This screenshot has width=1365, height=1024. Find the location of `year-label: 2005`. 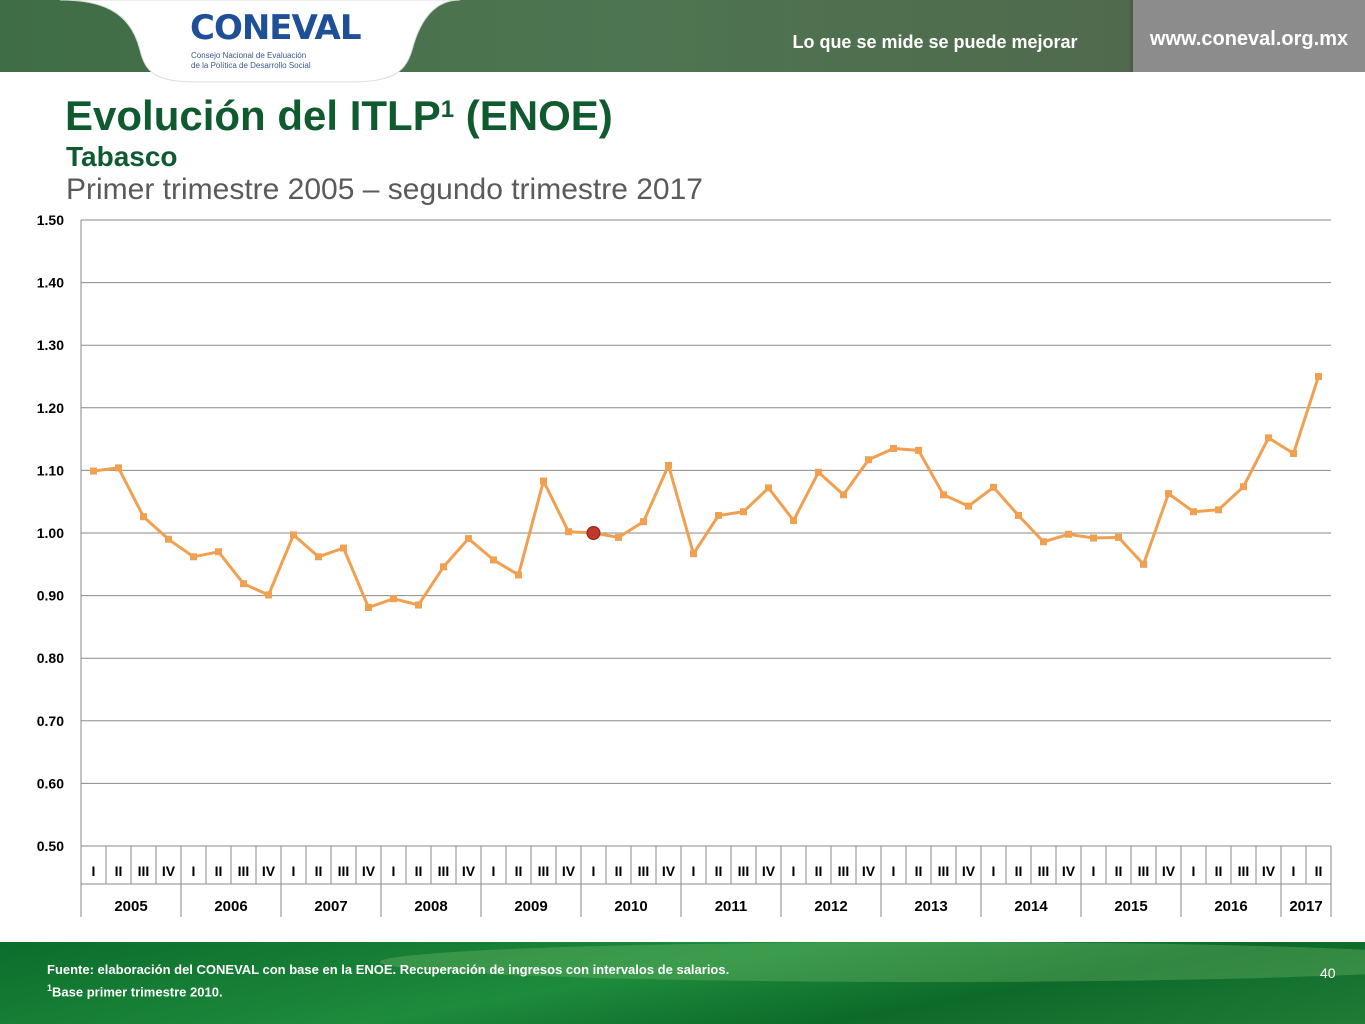

year-label: 2005 is located at coordinates (130, 906).